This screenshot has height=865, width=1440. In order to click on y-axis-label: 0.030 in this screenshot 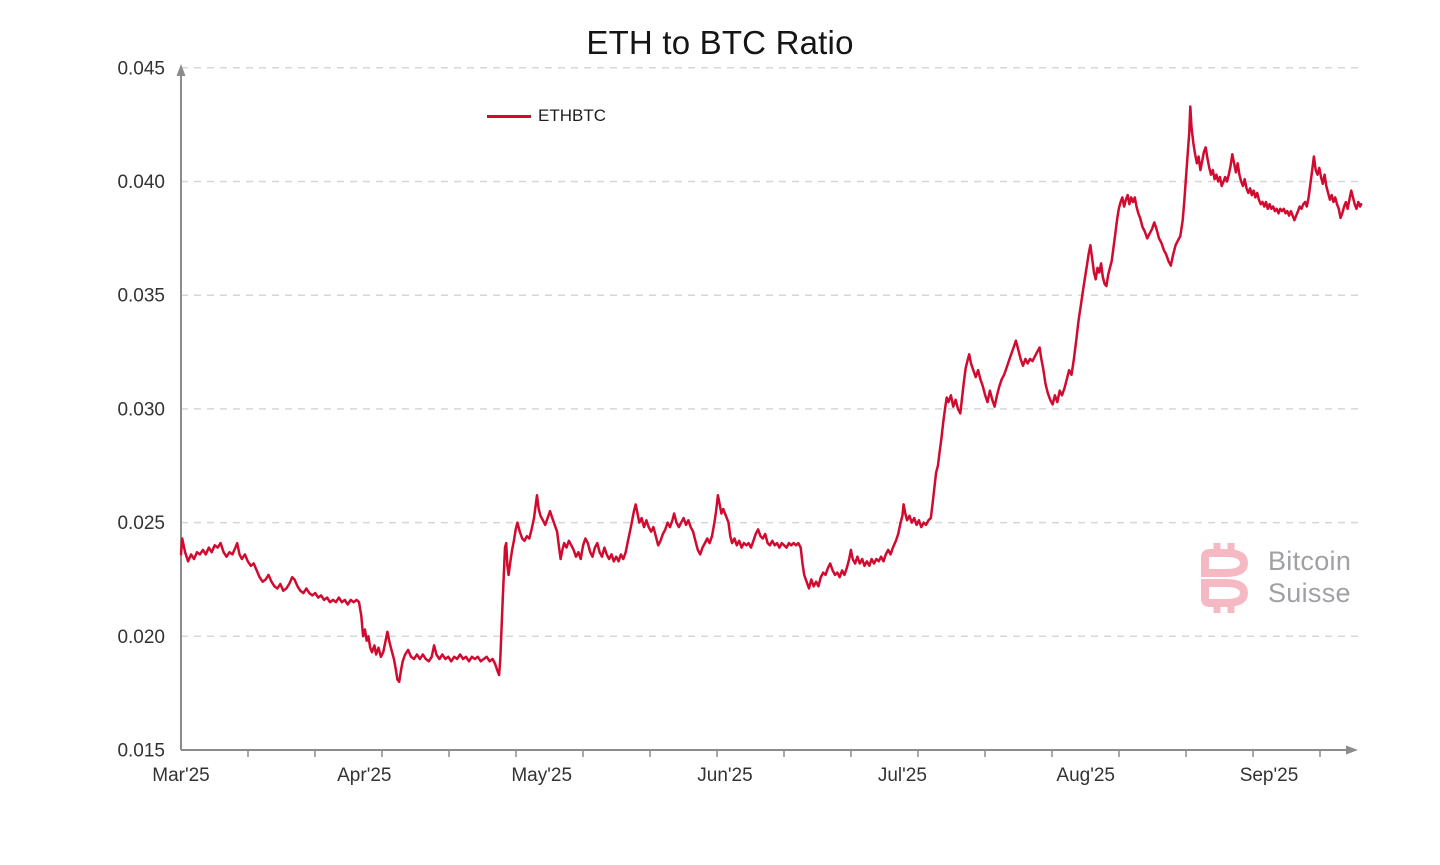, I will do `click(141, 409)`.